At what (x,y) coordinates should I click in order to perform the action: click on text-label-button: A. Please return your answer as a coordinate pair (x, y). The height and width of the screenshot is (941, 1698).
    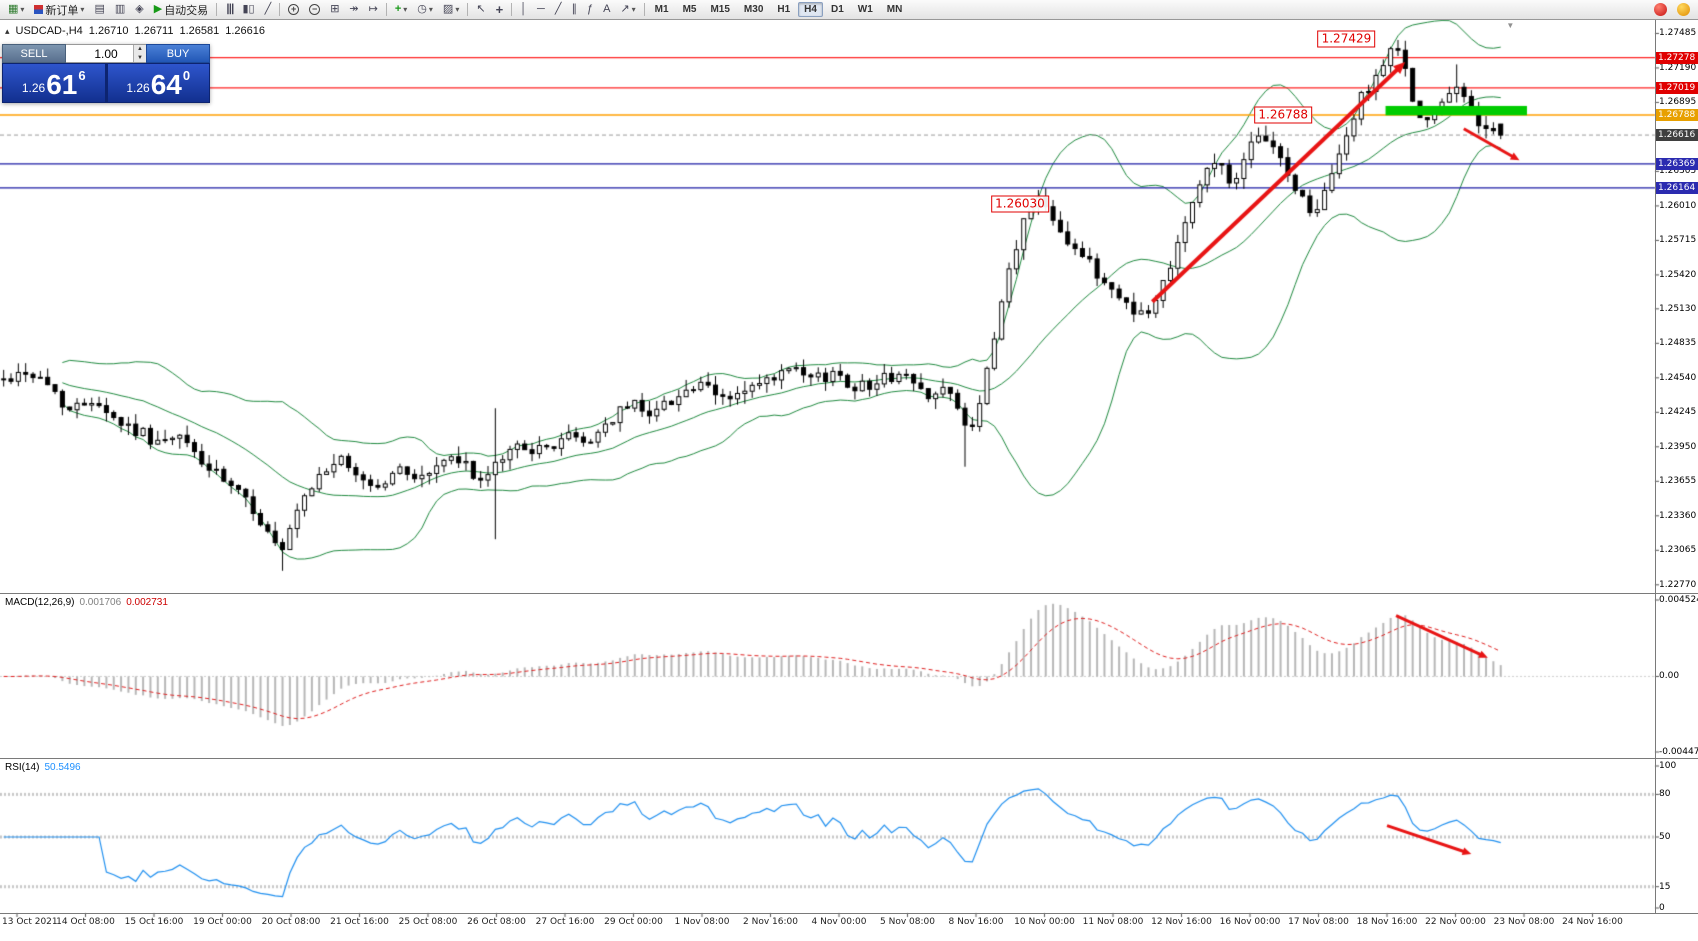
    Looking at the image, I should click on (606, 9).